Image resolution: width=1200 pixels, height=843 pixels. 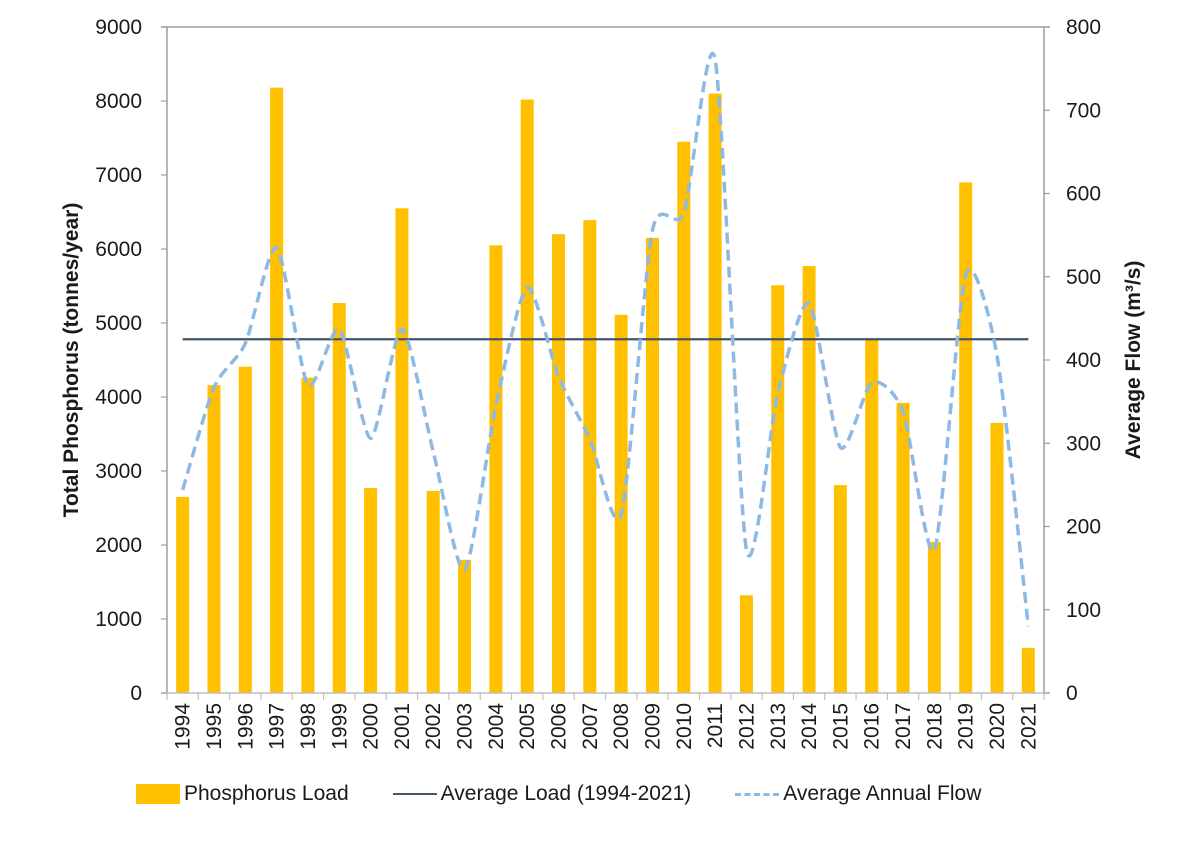 I want to click on x-tick-label: 2015, so click(x=840, y=726).